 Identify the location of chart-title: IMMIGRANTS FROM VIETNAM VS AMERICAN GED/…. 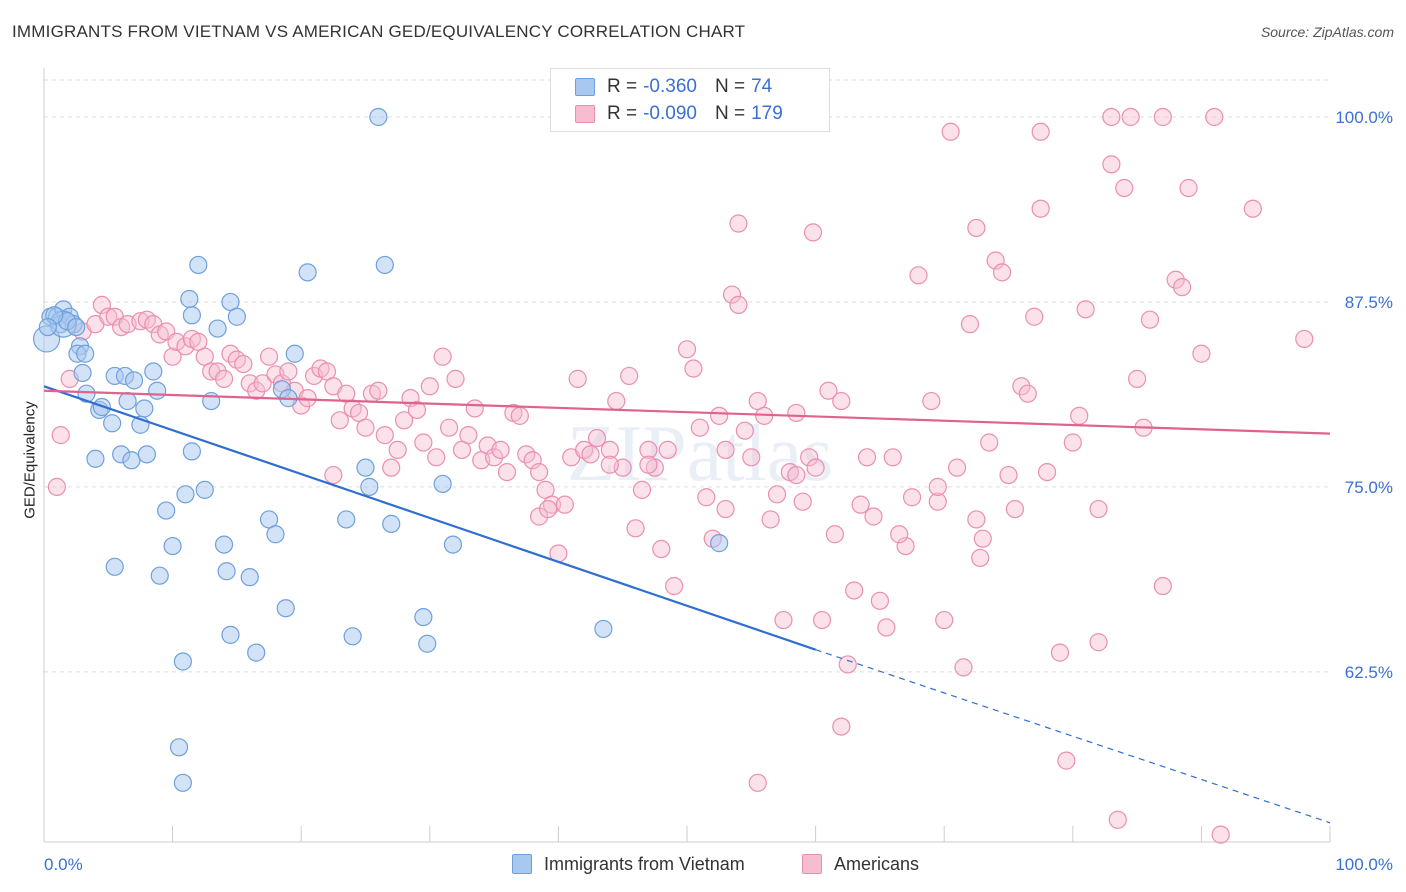
(379, 31).